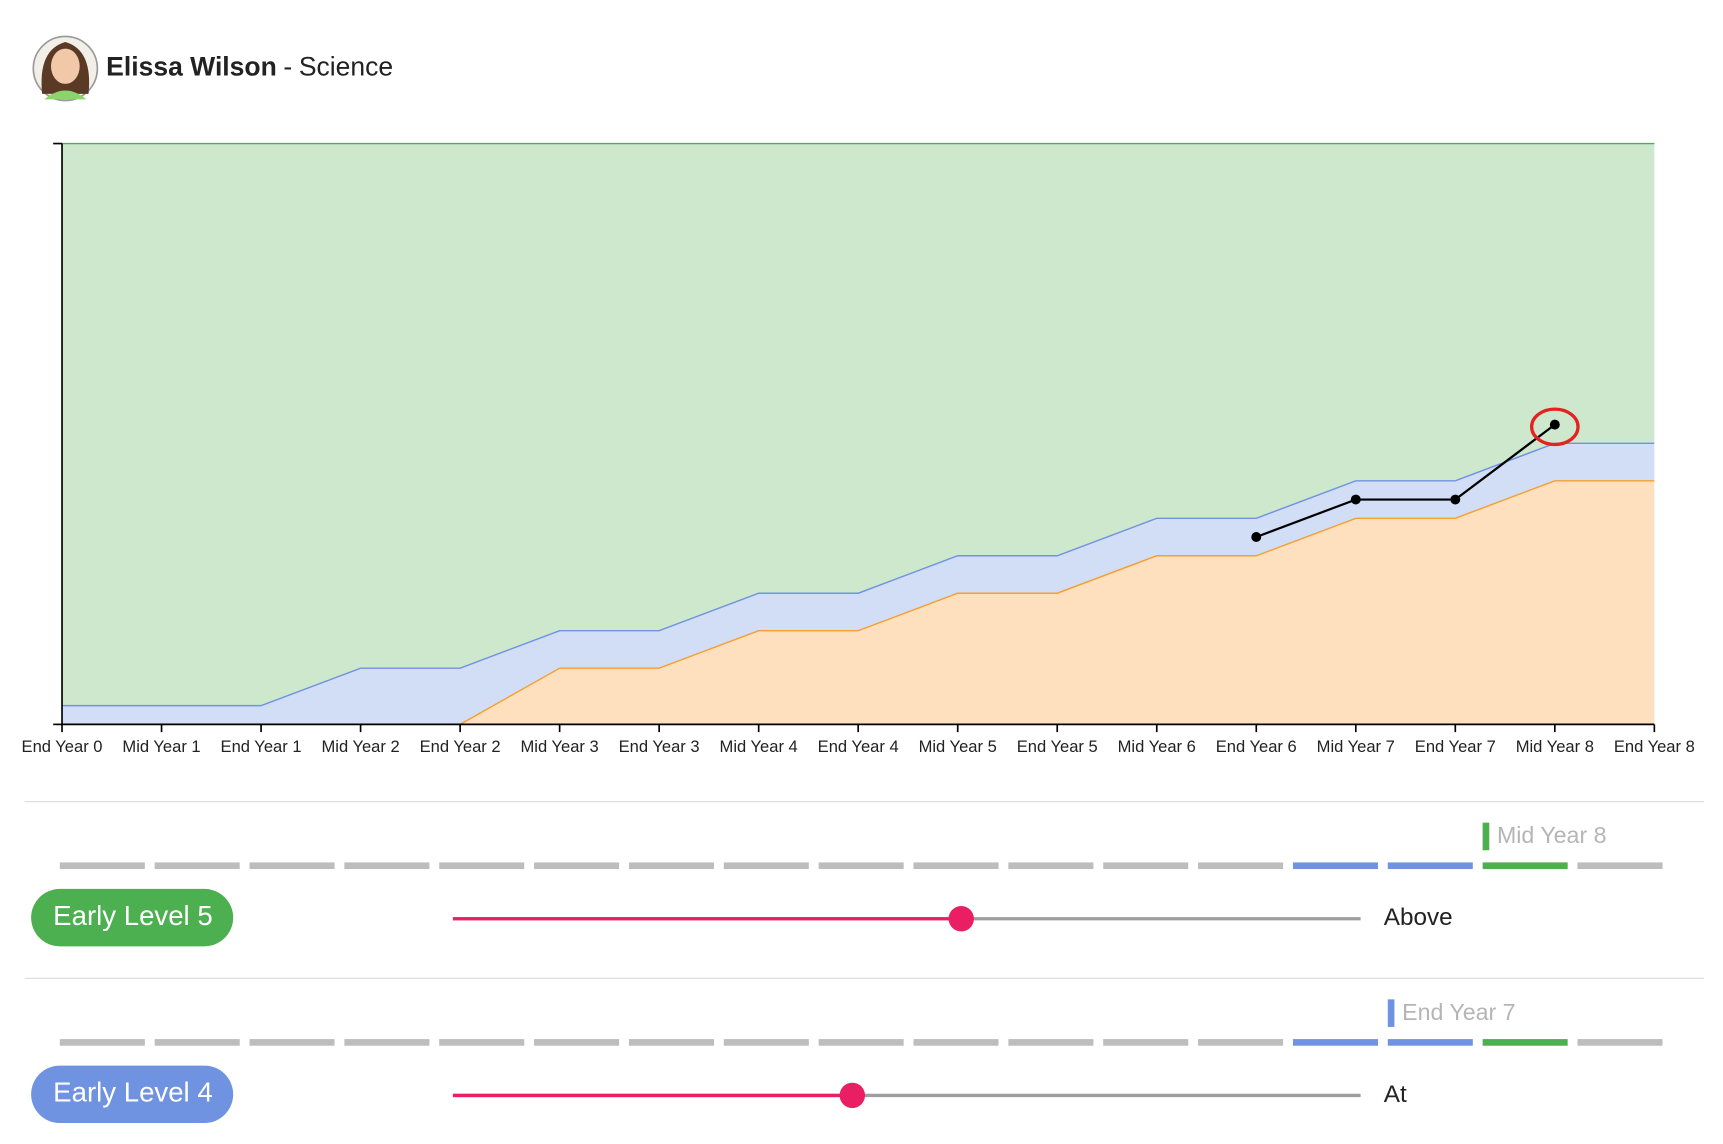  What do you see at coordinates (958, 746) in the screenshot?
I see `x-tick-label: Mid Year 5` at bounding box center [958, 746].